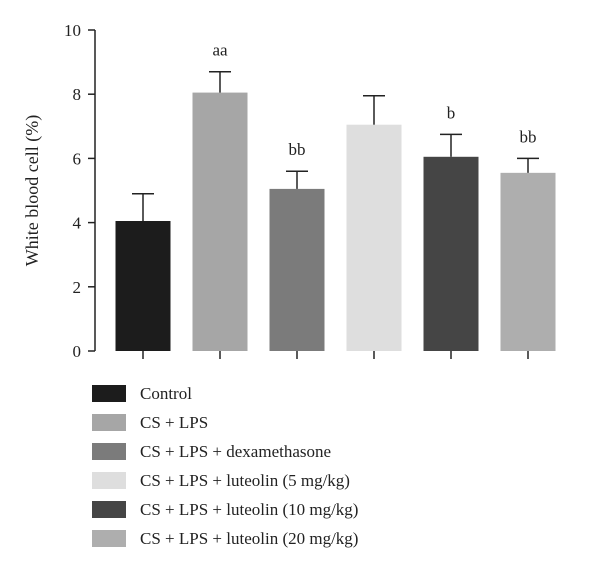 The height and width of the screenshot is (568, 600). Describe the element at coordinates (249, 538) in the screenshot. I see `legend-label: CS + LPS + luteolin (20 mg/kg)` at that location.